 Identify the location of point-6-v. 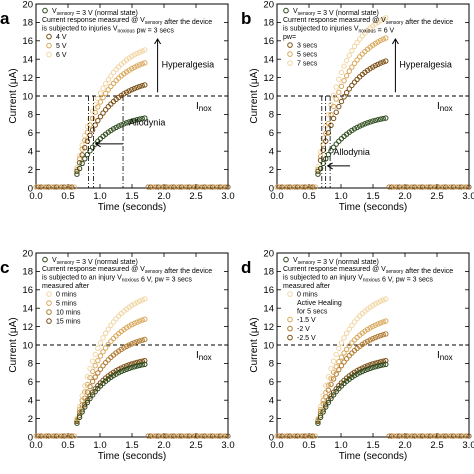
(137, 53).